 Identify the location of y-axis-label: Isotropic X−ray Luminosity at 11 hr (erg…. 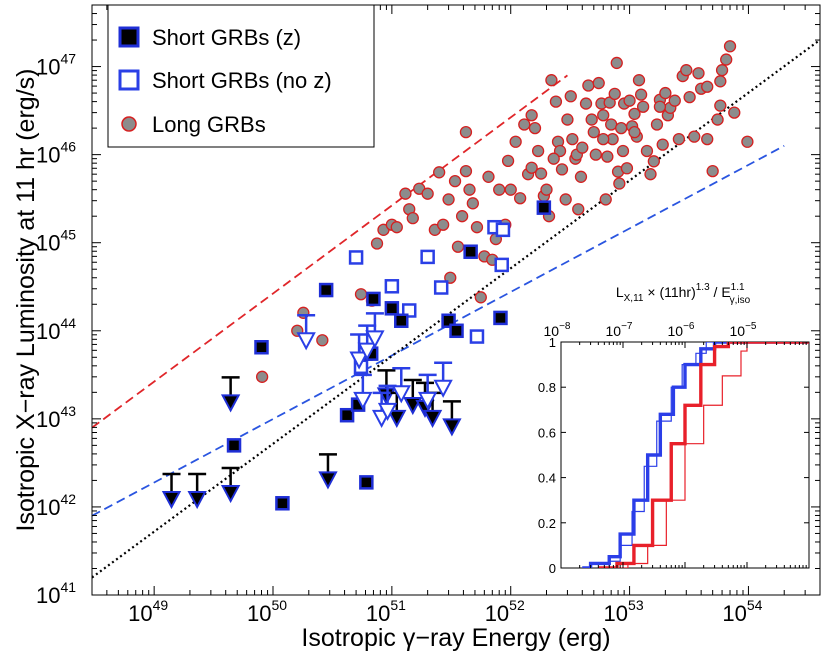
(26, 300).